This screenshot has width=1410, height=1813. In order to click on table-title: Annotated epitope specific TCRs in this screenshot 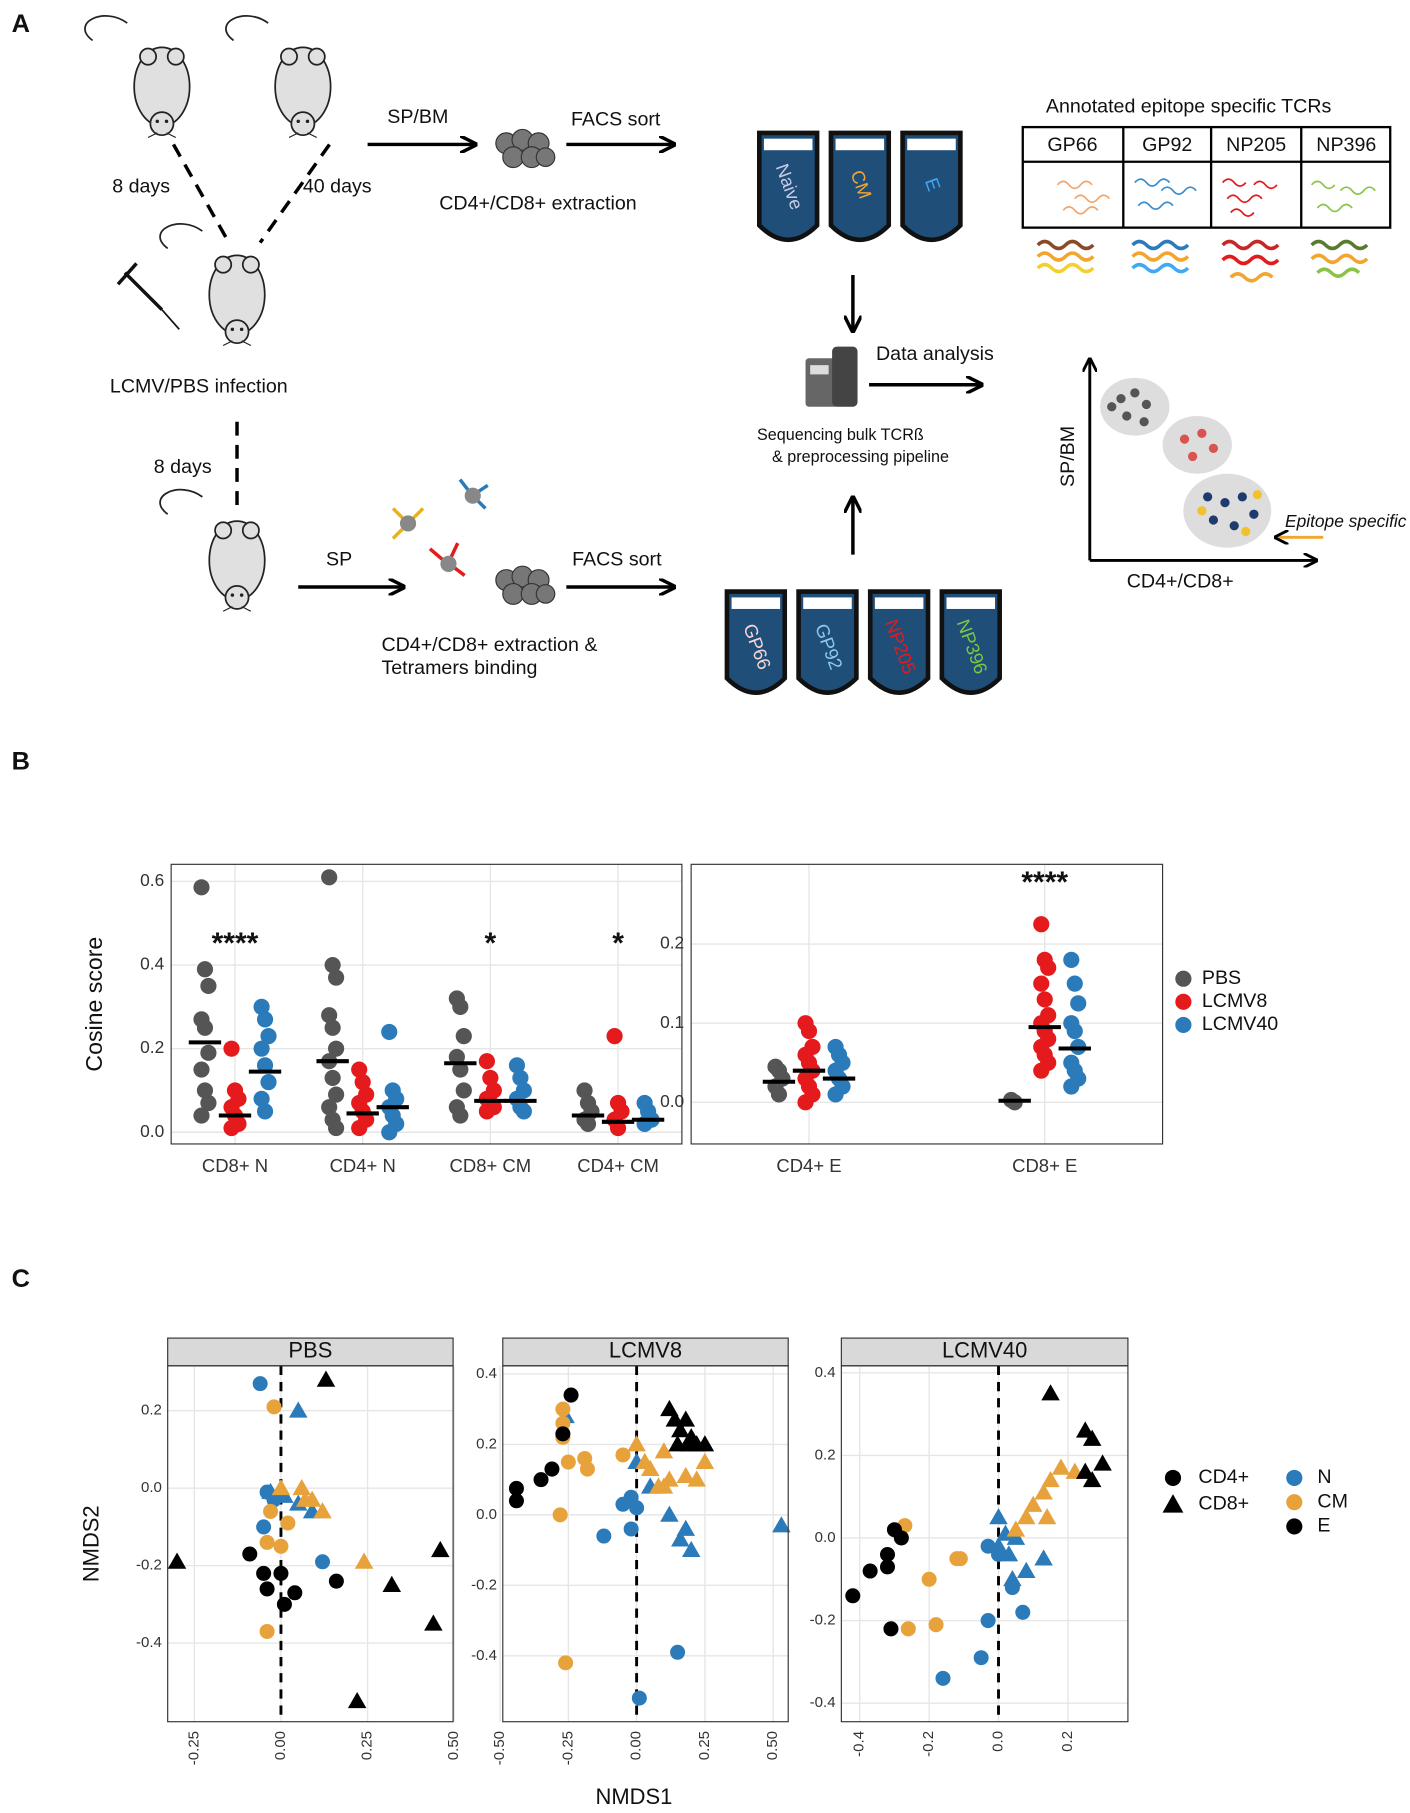, I will do `click(1189, 107)`.